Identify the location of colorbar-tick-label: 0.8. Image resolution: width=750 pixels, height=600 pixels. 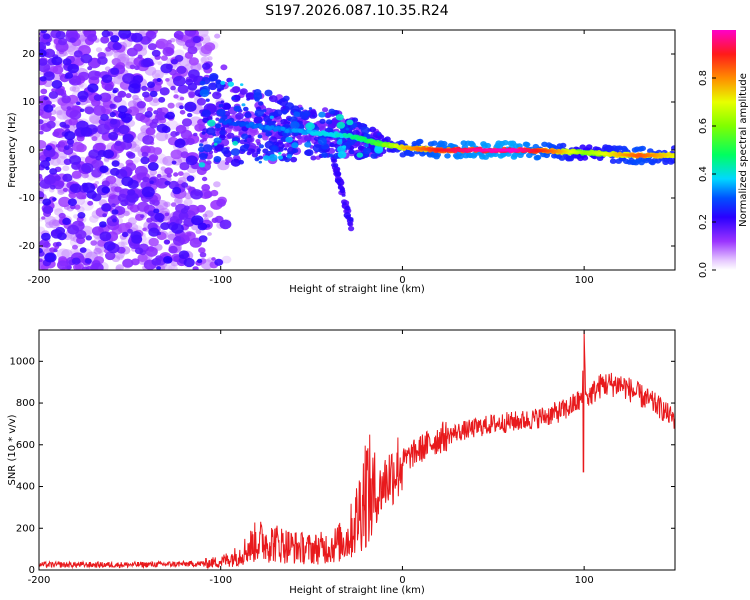
(703, 78).